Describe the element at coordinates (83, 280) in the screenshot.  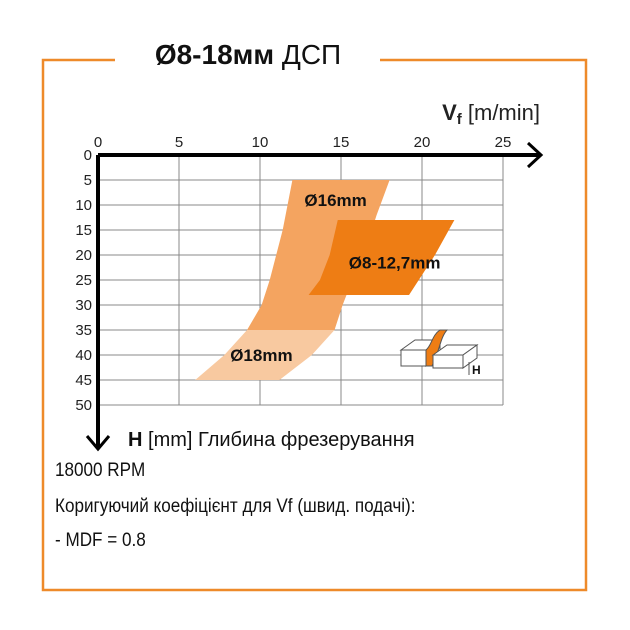
I see `y-tick-label: 25` at that location.